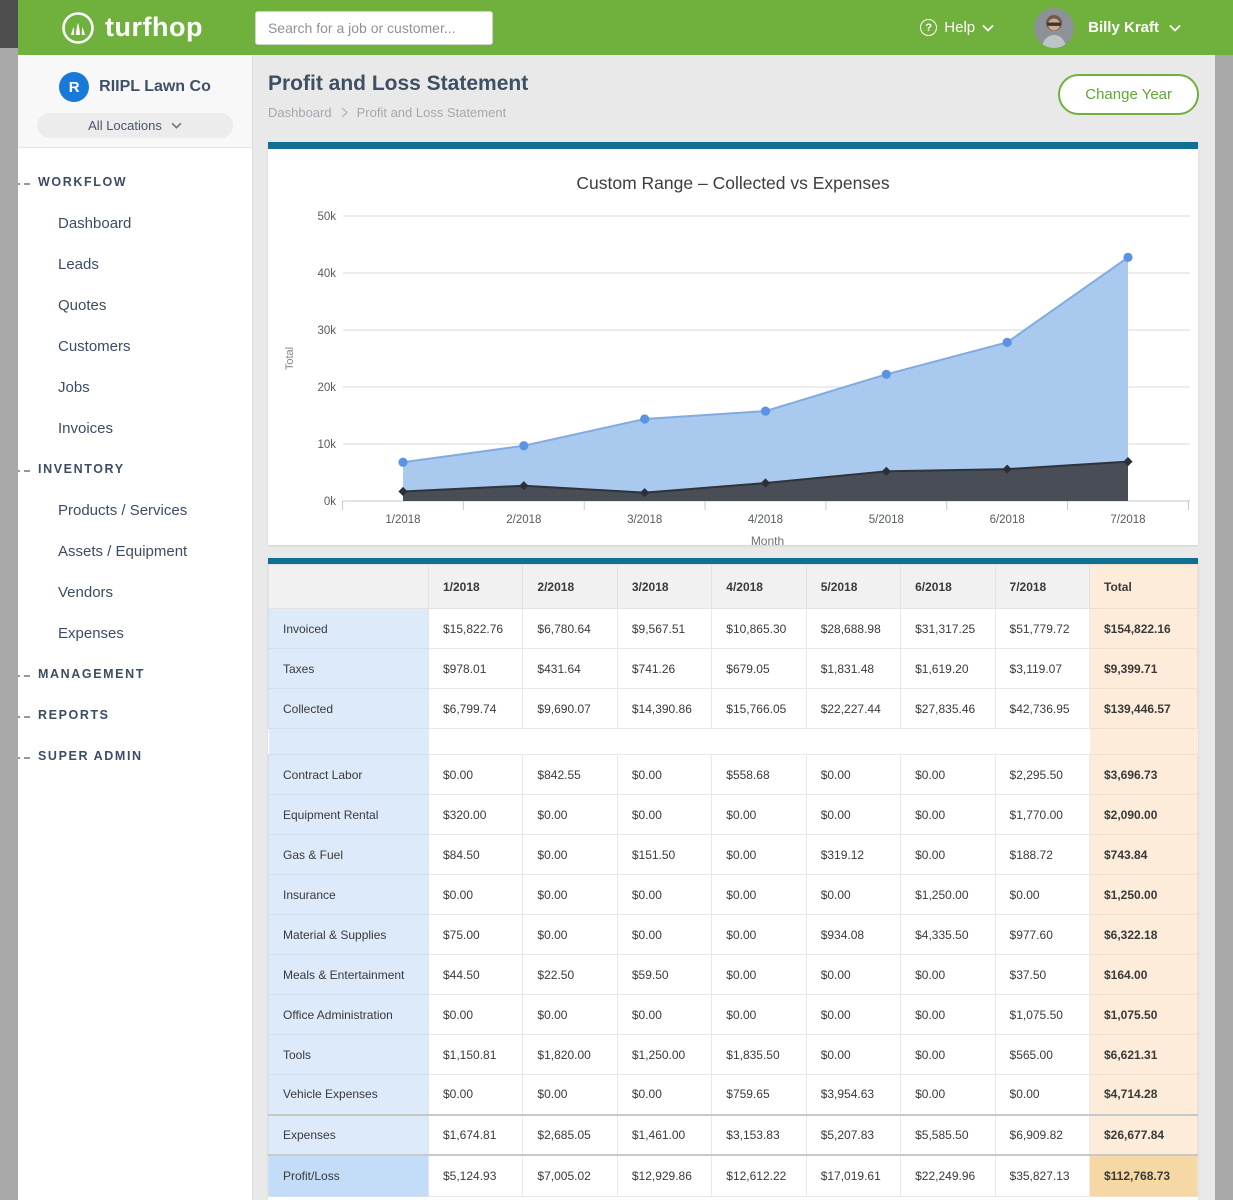 This screenshot has height=1200, width=1233. What do you see at coordinates (9, 600) in the screenshot?
I see `left-scrollbar-track` at bounding box center [9, 600].